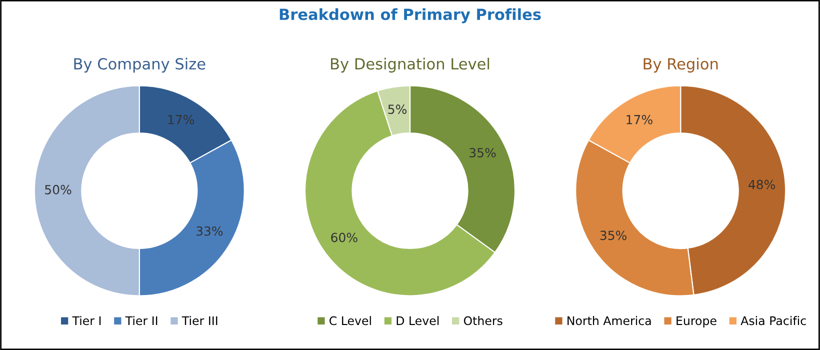 The width and height of the screenshot is (820, 350). I want to click on legend-label: Europe, so click(696, 322).